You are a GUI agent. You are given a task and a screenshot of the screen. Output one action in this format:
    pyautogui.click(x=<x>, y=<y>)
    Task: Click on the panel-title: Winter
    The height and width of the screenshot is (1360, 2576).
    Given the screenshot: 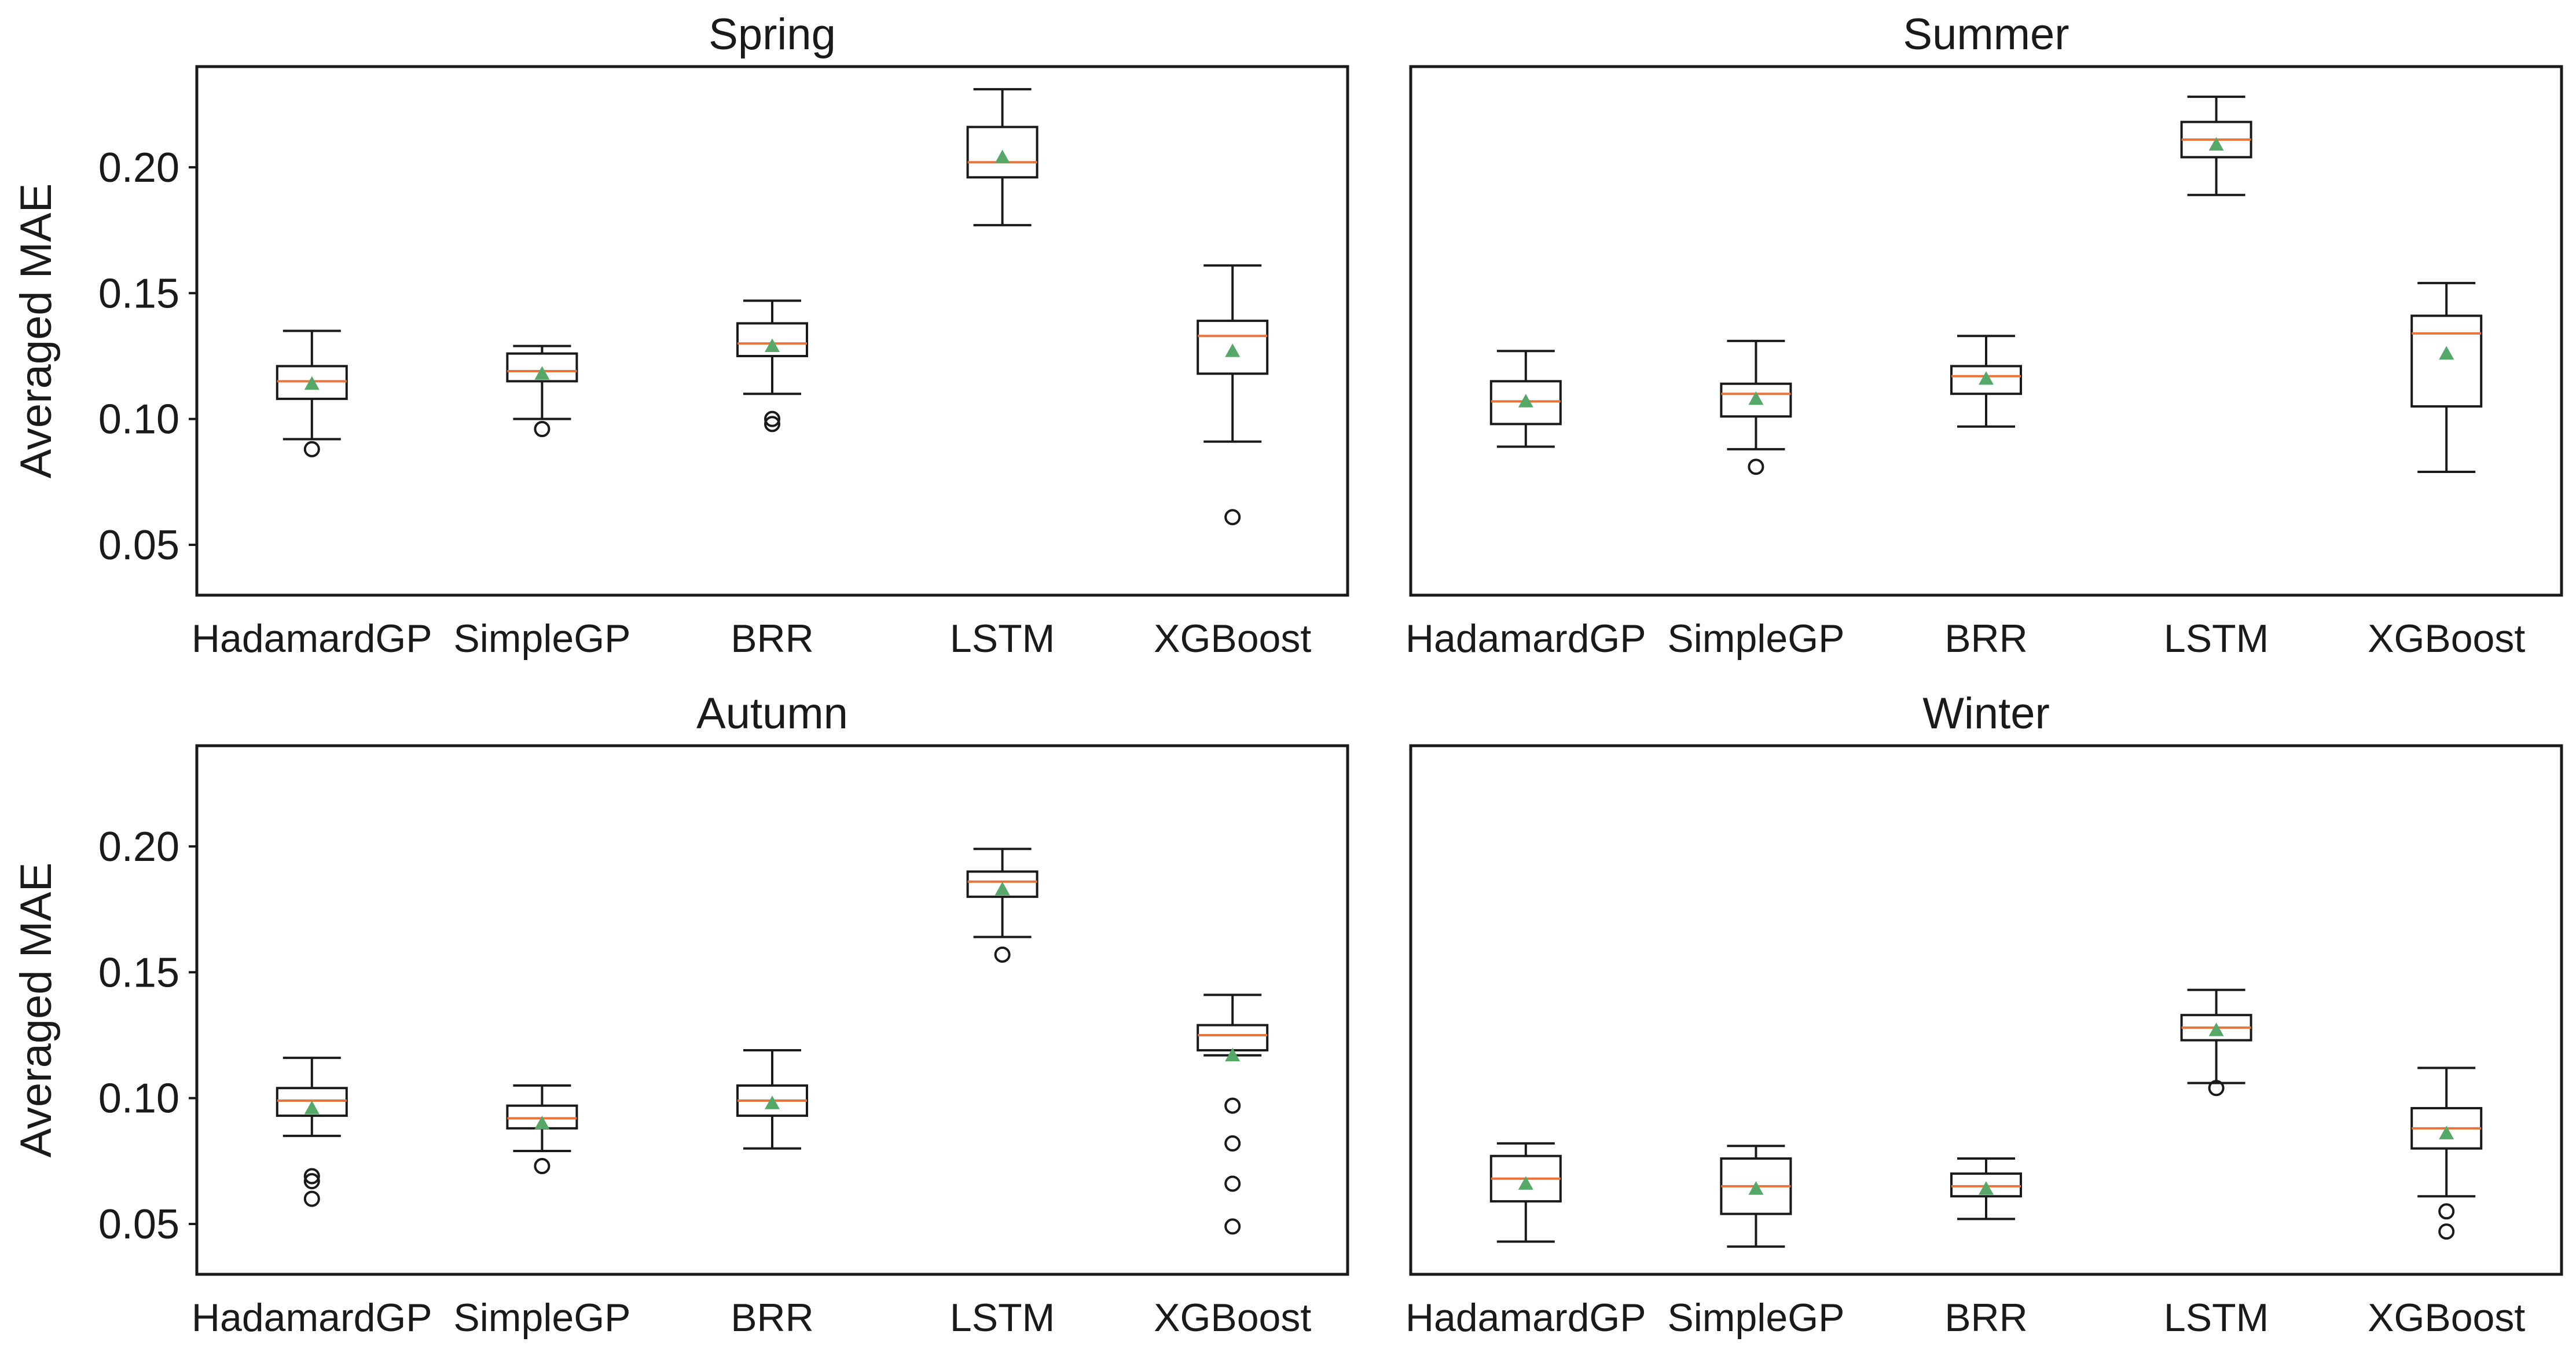 What is the action you would take?
    pyautogui.click(x=1986, y=713)
    